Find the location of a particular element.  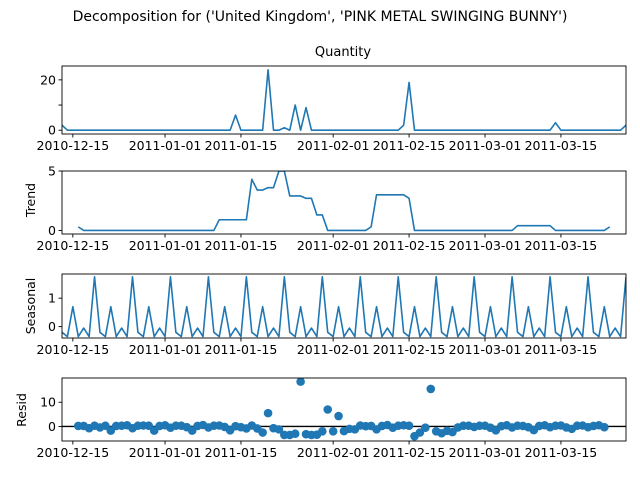

y-tick-label: 1 is located at coordinates (52, 298).